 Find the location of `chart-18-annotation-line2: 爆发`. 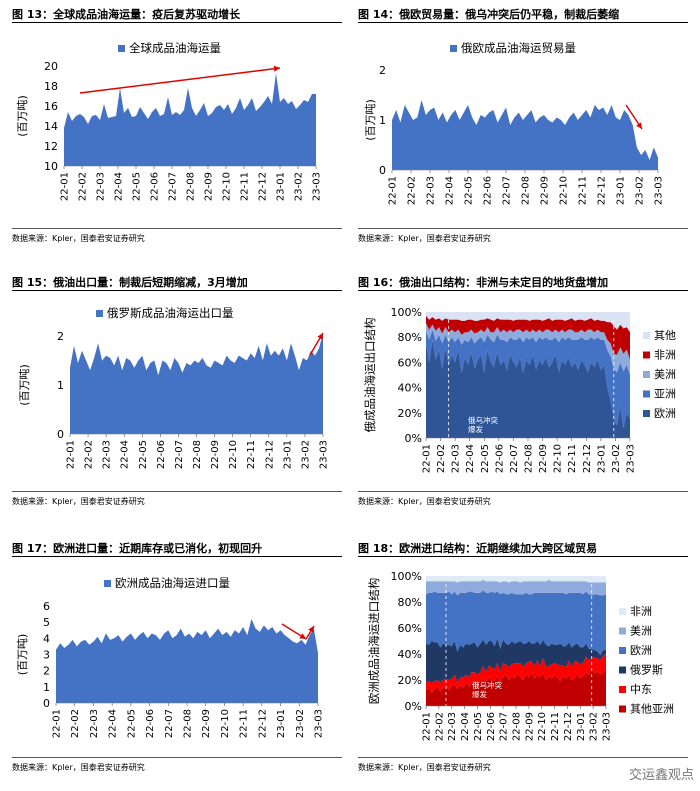

chart-18-annotation-line2: 爆发 is located at coordinates (479, 694).